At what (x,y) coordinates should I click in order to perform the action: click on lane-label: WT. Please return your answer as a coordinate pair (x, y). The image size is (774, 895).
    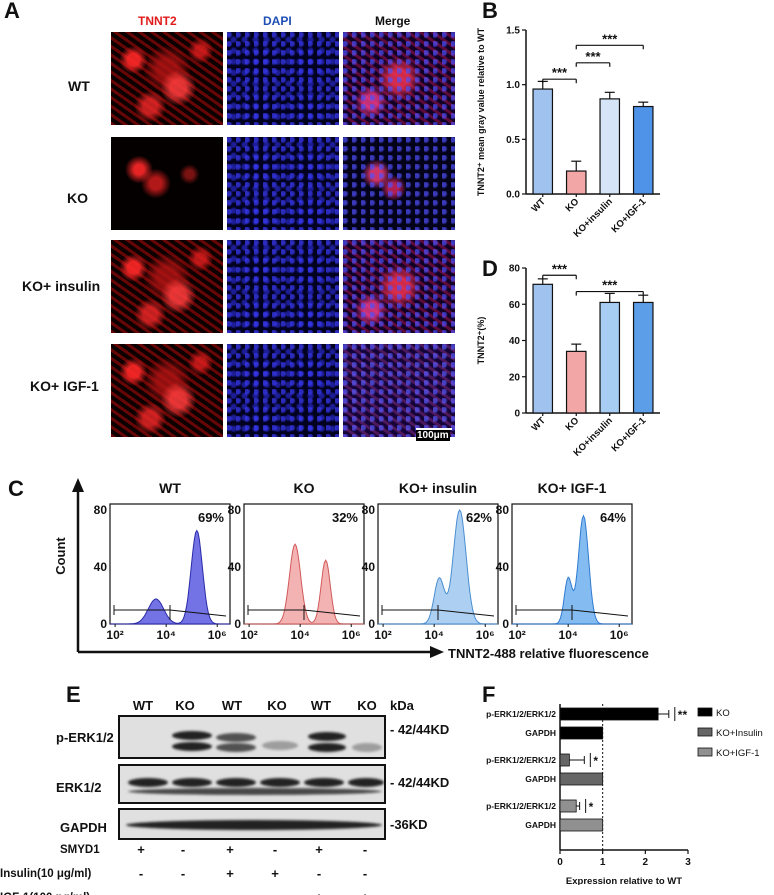
    Looking at the image, I should click on (321, 705).